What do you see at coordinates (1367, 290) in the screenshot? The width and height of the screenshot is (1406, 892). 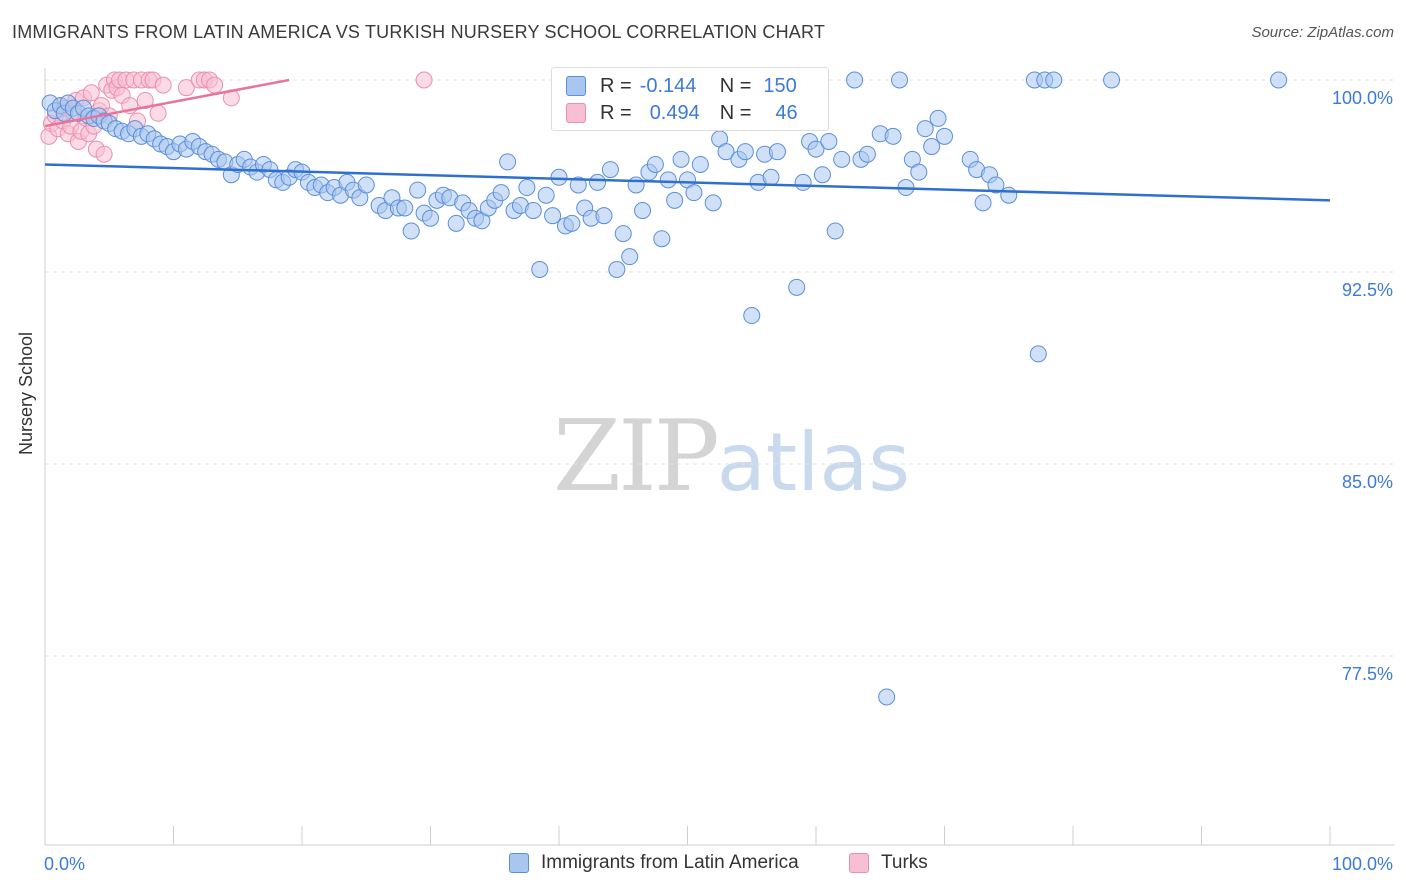 I see `y-tick-label-1: 92.5%` at bounding box center [1367, 290].